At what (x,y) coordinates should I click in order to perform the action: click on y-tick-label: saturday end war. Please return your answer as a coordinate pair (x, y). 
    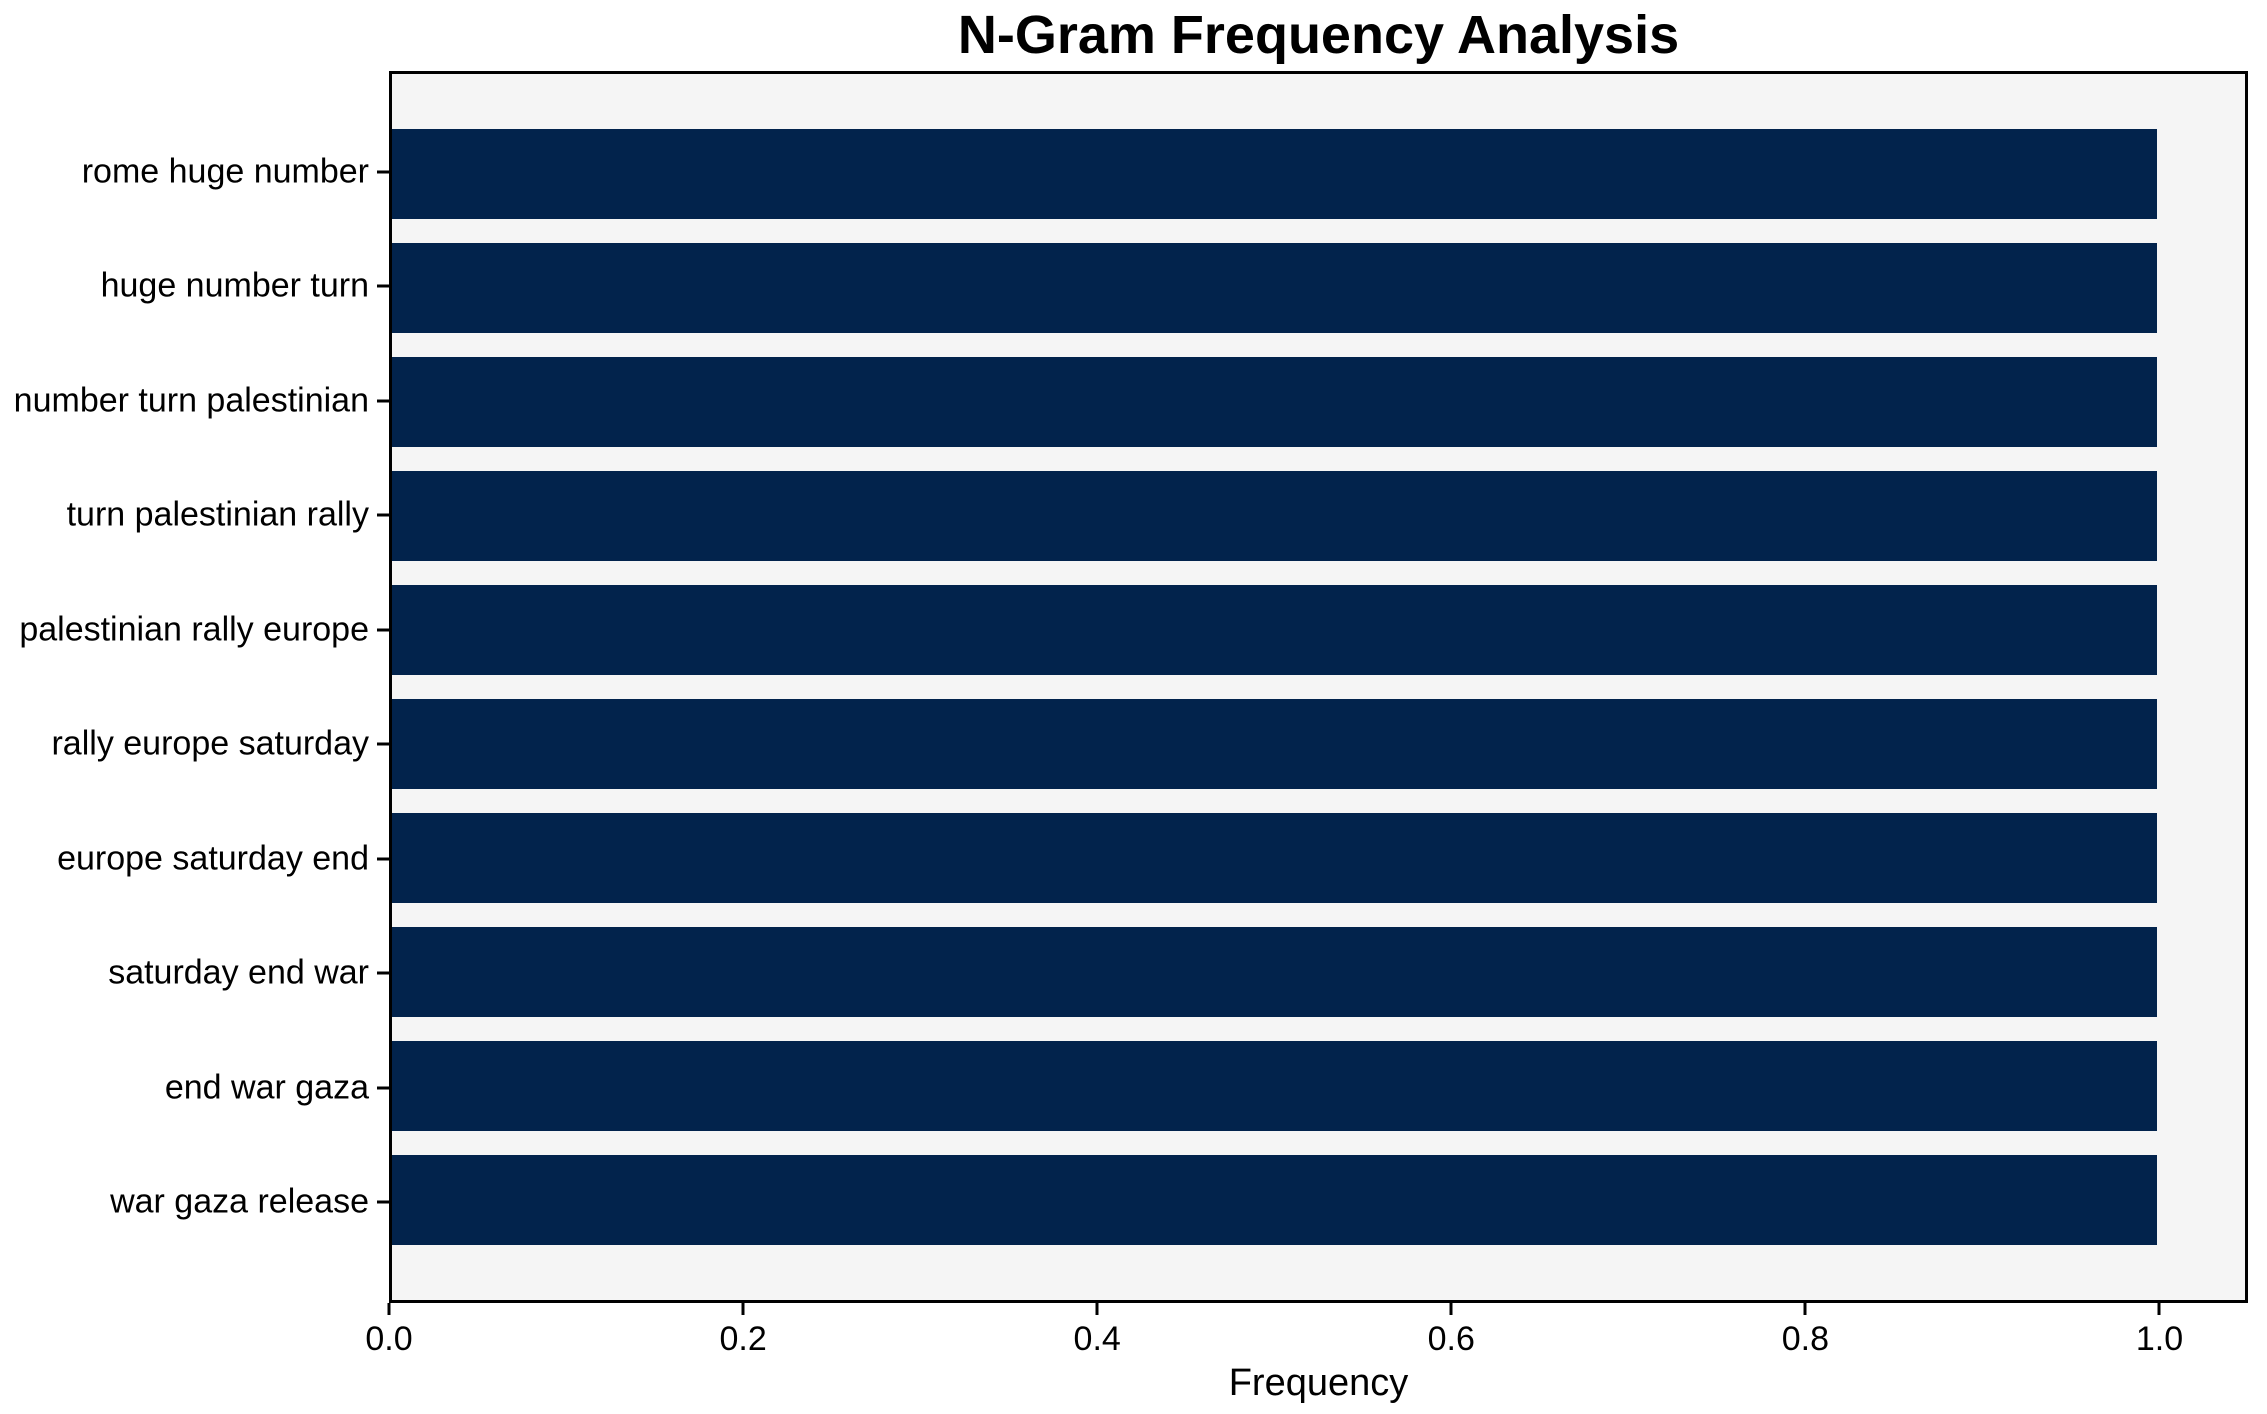
    Looking at the image, I should click on (238, 972).